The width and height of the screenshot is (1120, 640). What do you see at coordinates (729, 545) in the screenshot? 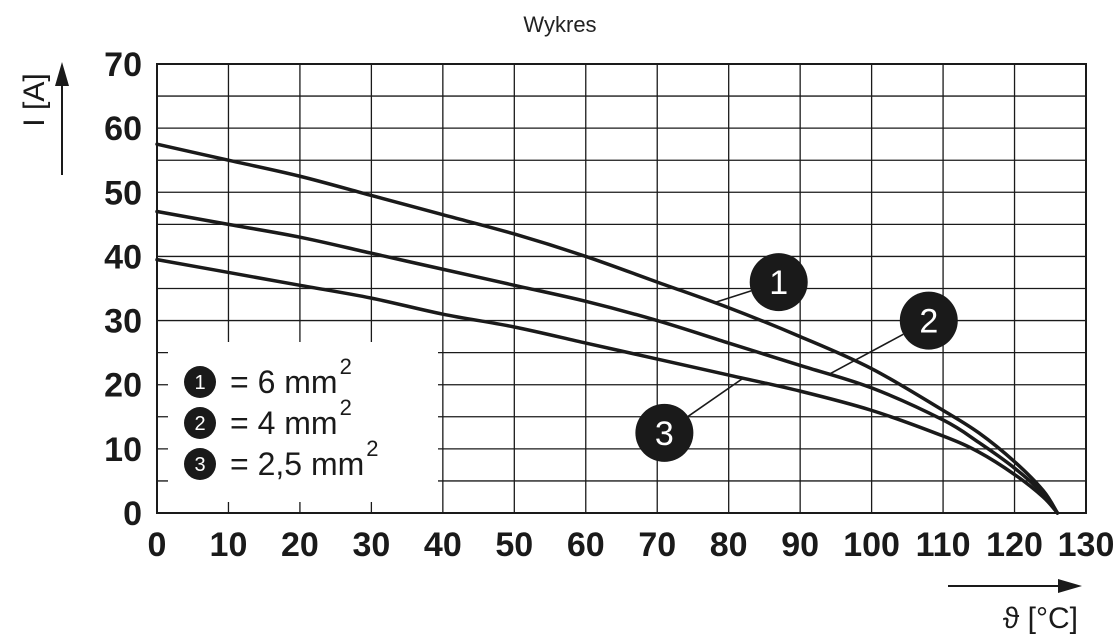
I see `x-tick-label: 80` at bounding box center [729, 545].